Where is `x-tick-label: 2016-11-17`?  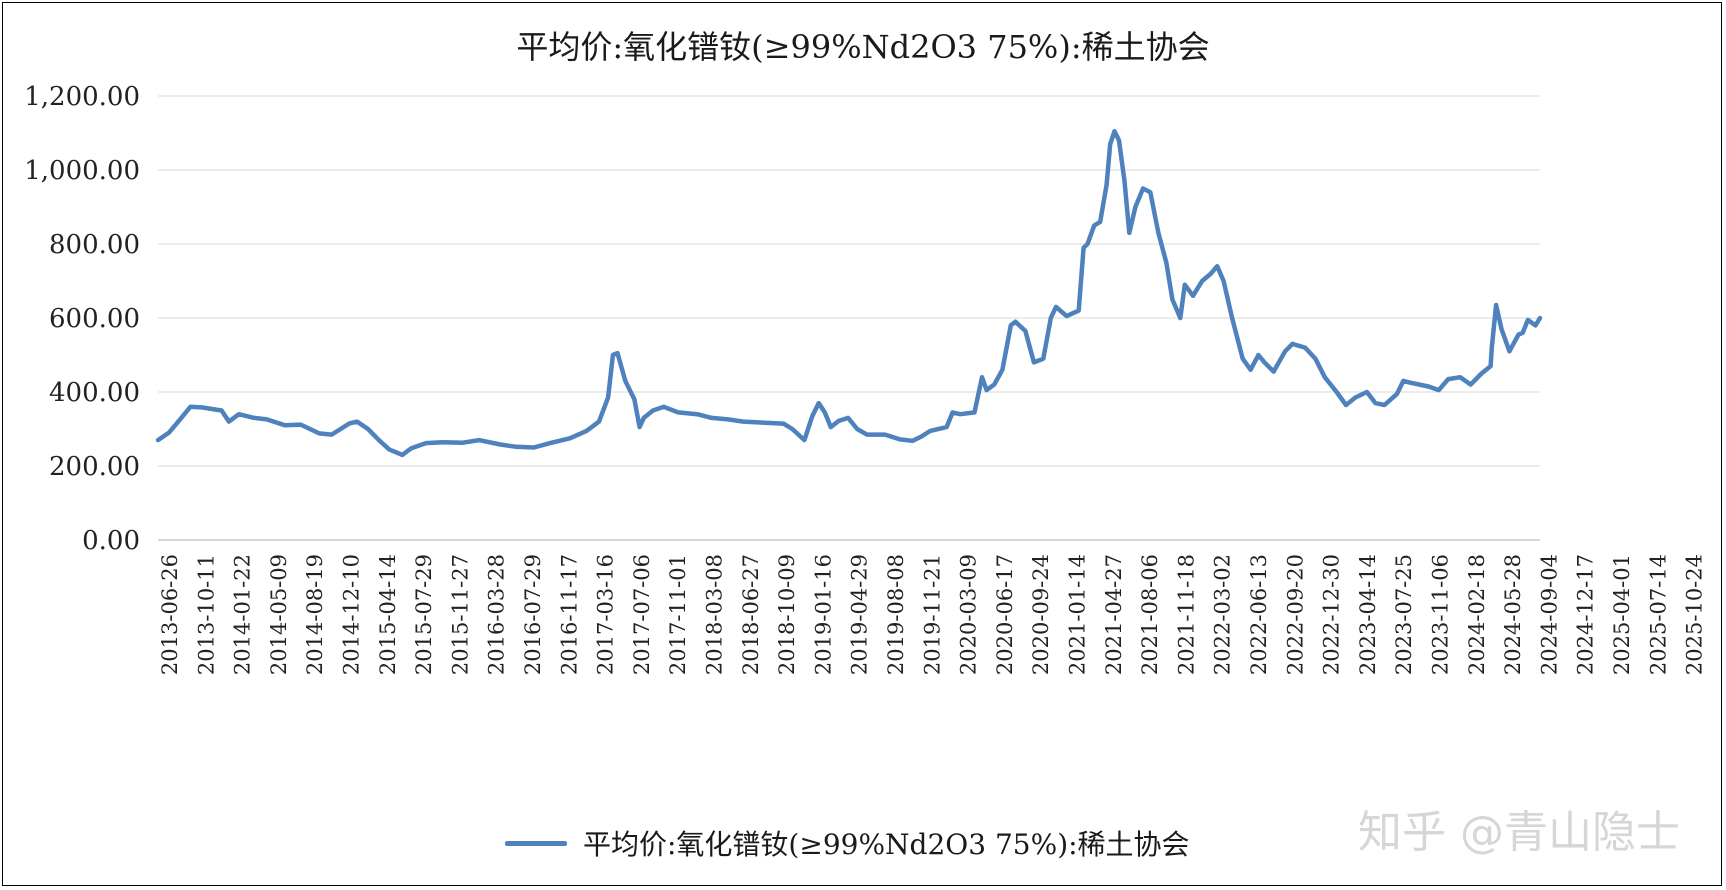 x-tick-label: 2016-11-17 is located at coordinates (569, 614).